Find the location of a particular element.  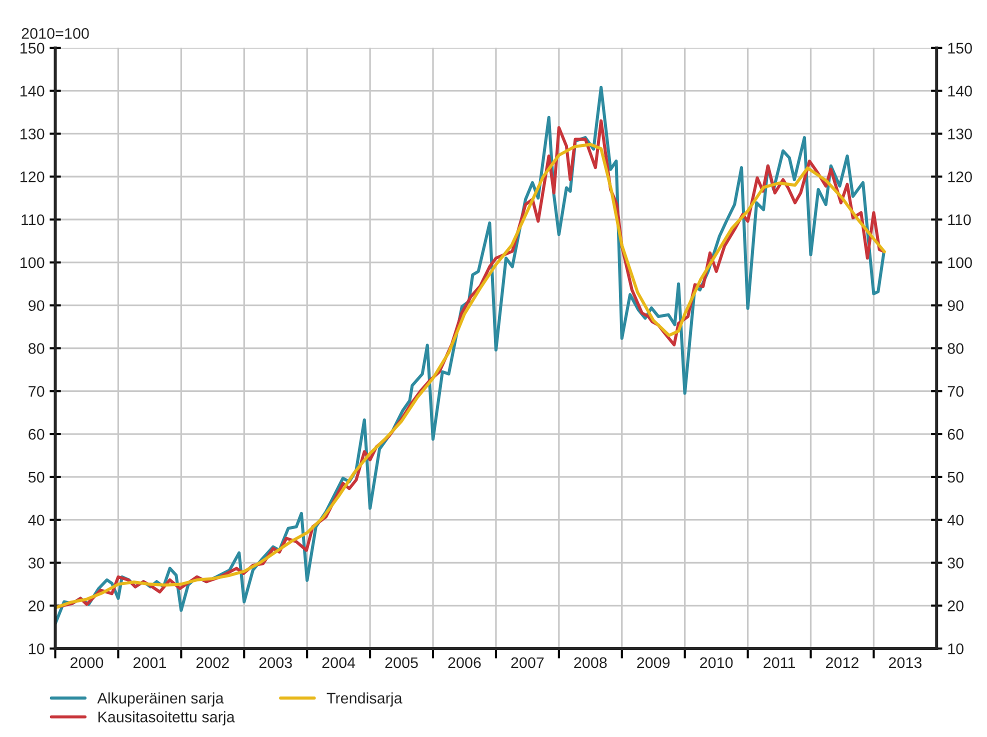

y-tick-label: 110 is located at coordinates (33, 220).